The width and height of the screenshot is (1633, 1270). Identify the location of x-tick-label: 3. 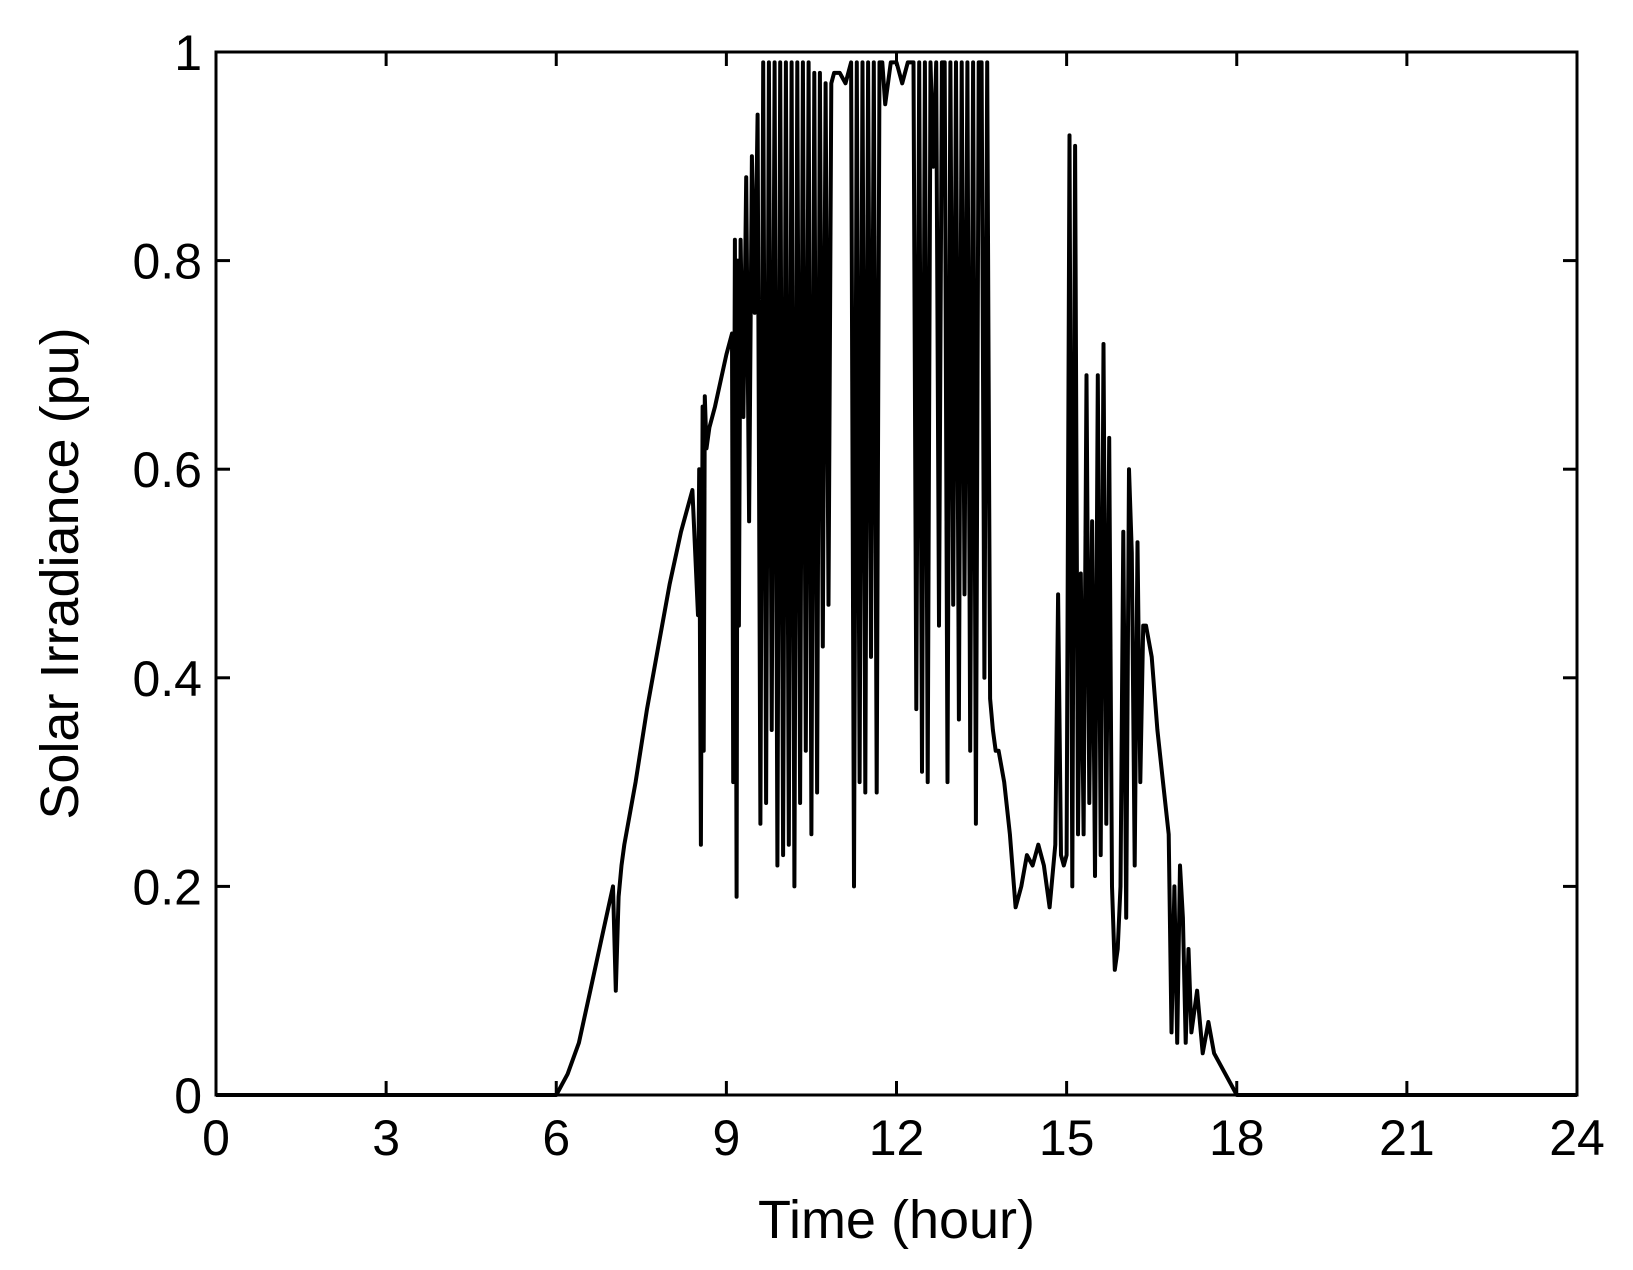
(386, 1138).